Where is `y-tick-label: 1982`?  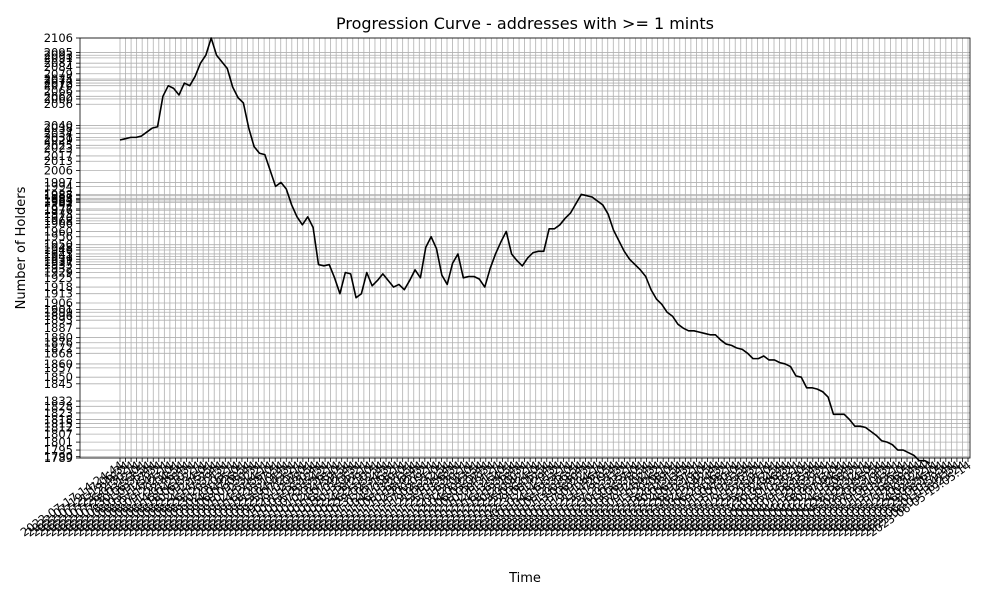
y-tick-label: 1982 is located at coordinates (58, 202).